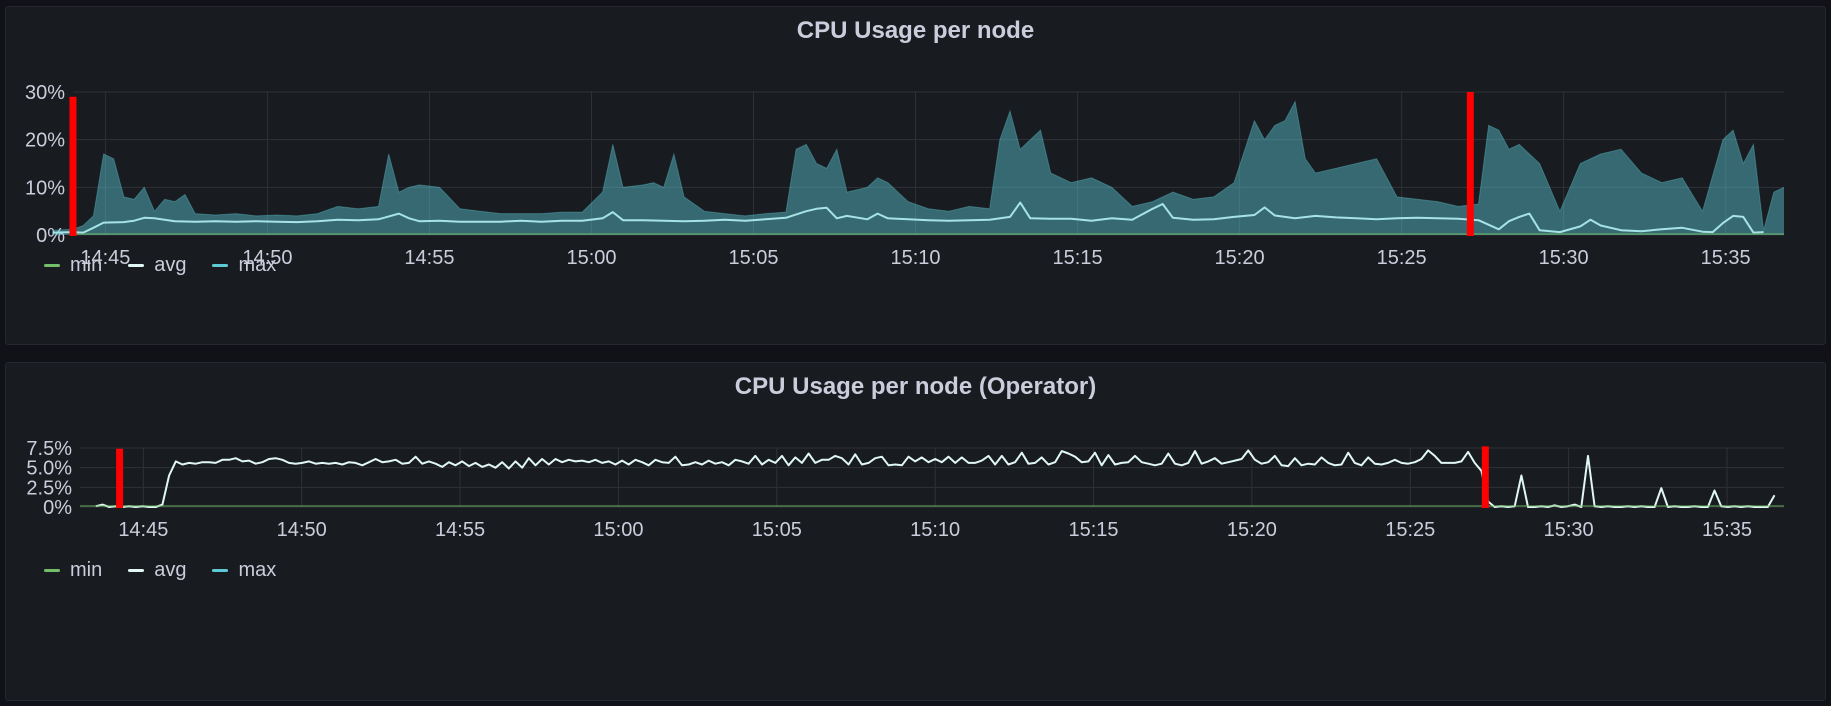  I want to click on y-tick-label: 2.5%, so click(49, 488).